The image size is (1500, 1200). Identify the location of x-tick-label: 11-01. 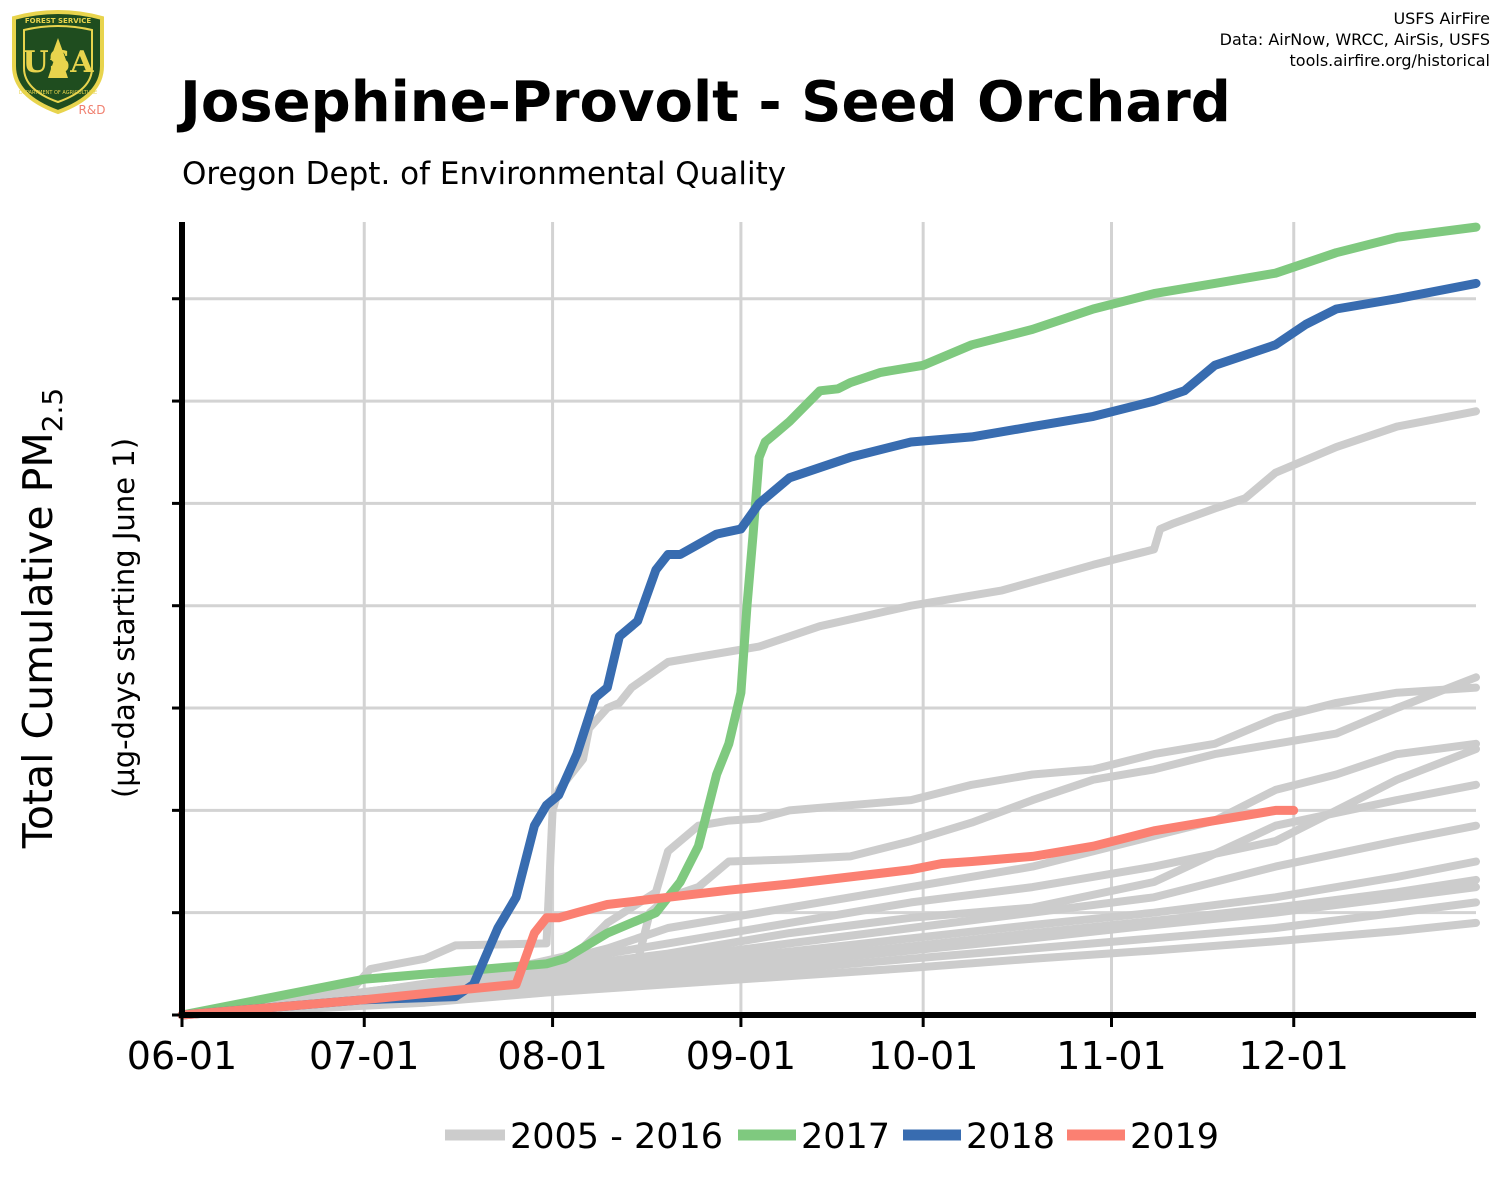
(1111, 1056).